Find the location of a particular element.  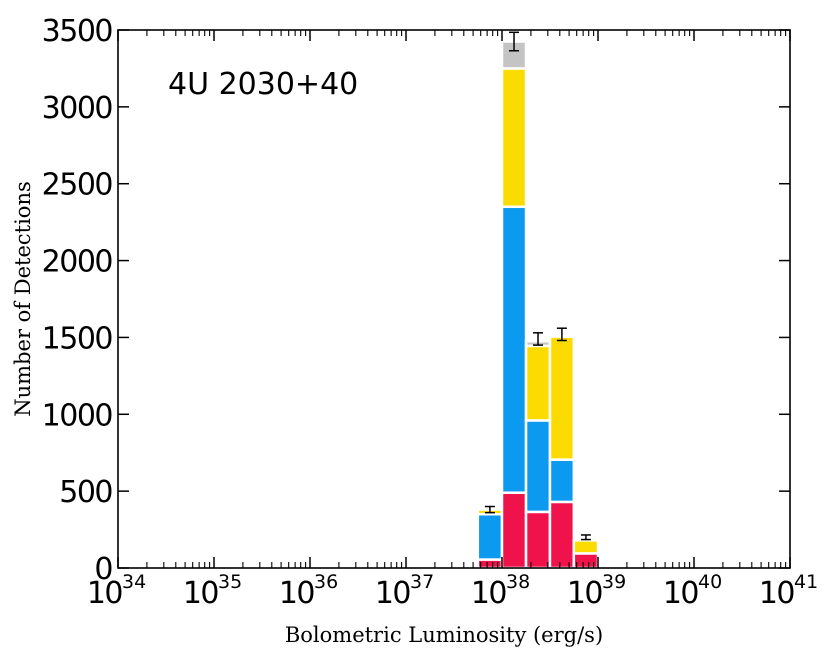

x-tick-label: 10 34 is located at coordinates (116, 591).